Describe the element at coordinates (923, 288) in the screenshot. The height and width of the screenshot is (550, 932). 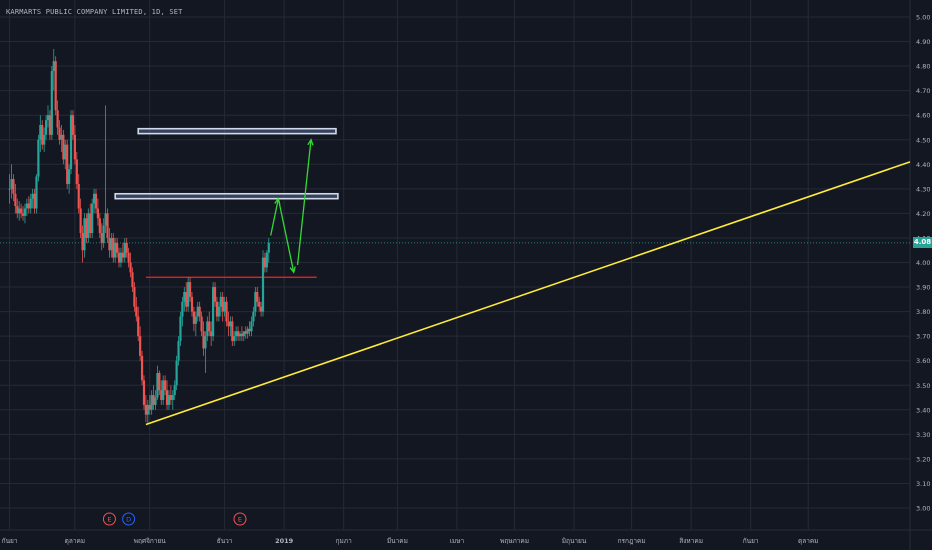
I see `price-tick-label: 3.90` at that location.